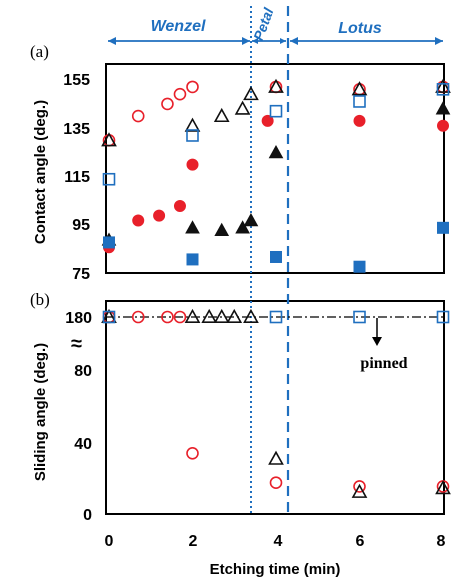 This screenshot has height=583, width=474. I want to click on panel-b-y-tick-label: 80, so click(83, 371).